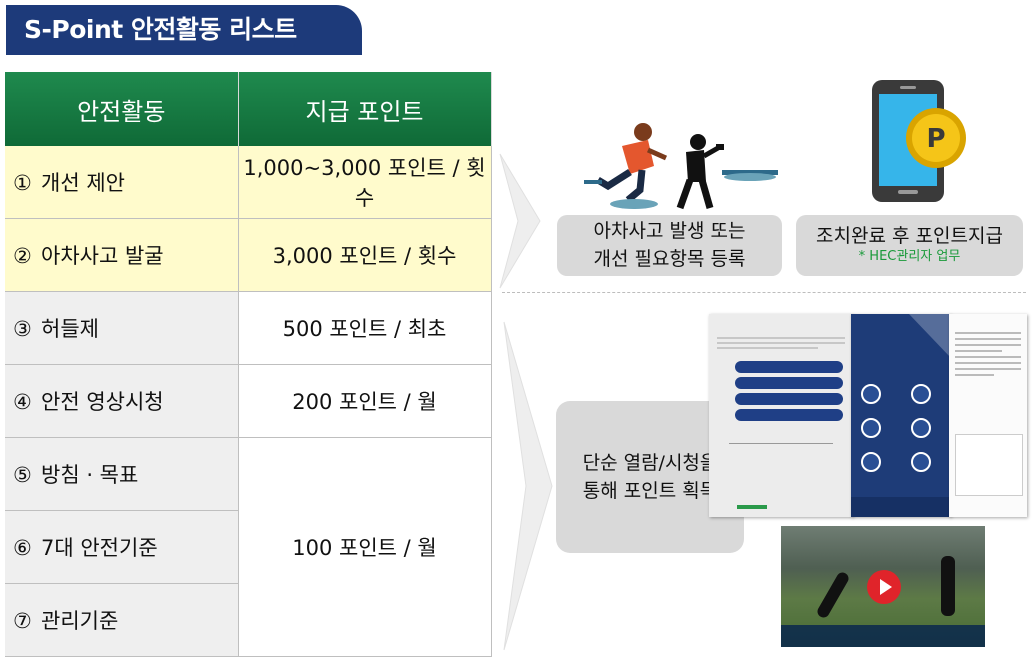  I want to click on table-header-row: 안전활동 지급 포인트, so click(248, 109).